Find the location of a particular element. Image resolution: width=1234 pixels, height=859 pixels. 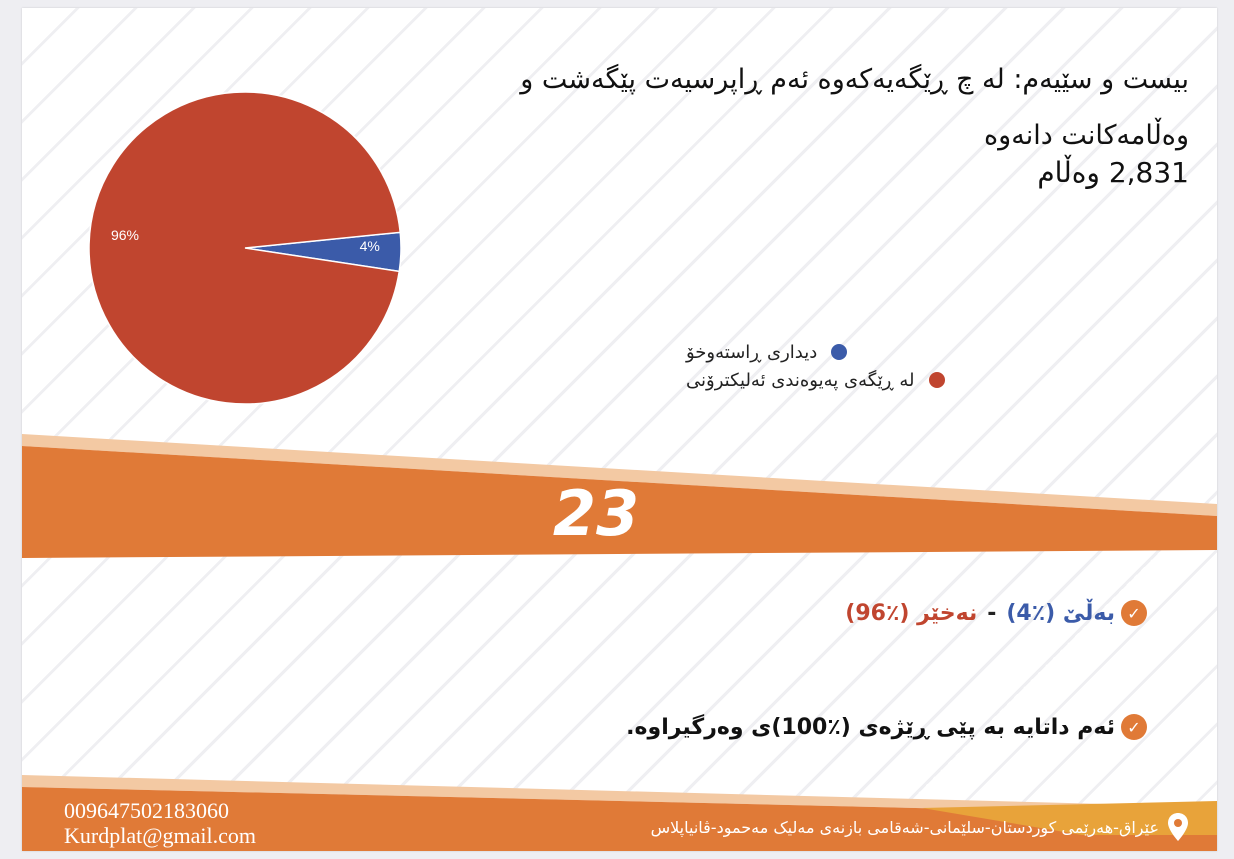

yes-value: بەڵێ (٪4) is located at coordinates (1060, 613).